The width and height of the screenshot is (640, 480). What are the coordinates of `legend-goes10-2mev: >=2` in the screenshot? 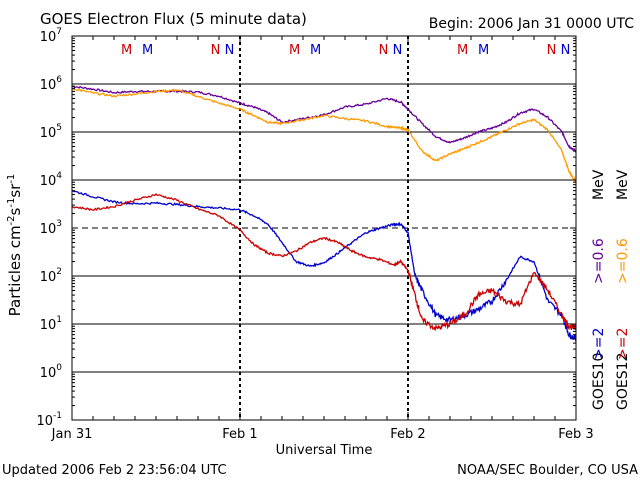 It's located at (599, 344).